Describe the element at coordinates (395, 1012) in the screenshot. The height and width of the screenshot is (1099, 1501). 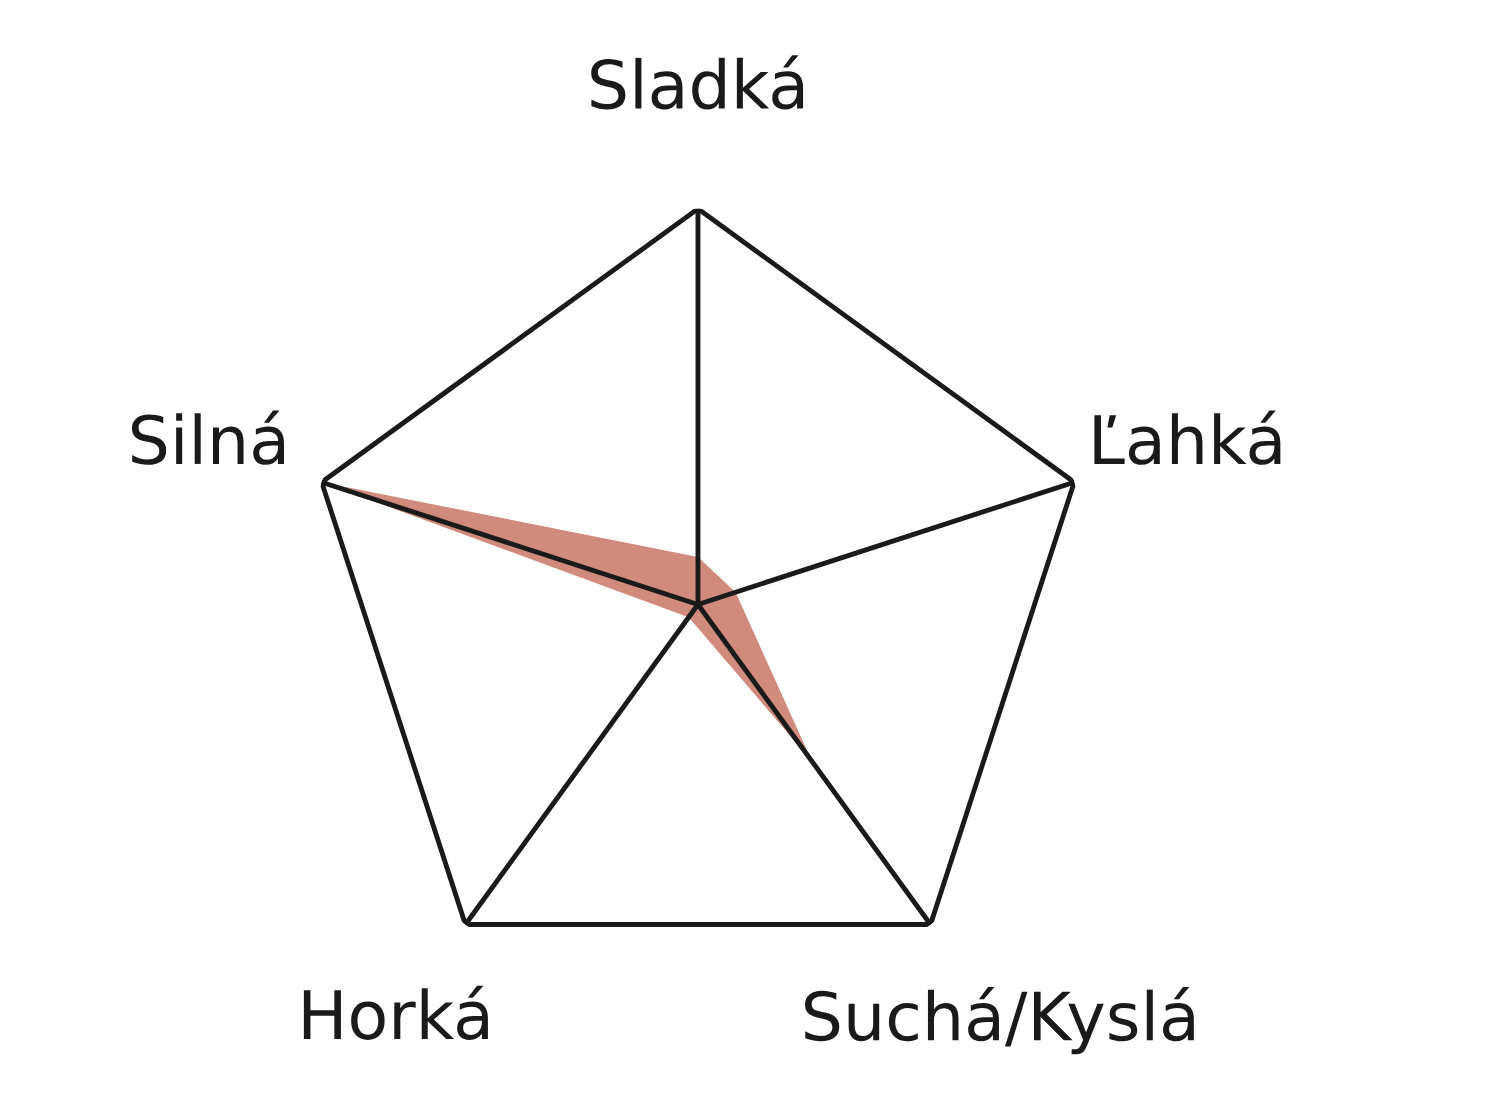
I see `spoke-label: Horká` at that location.